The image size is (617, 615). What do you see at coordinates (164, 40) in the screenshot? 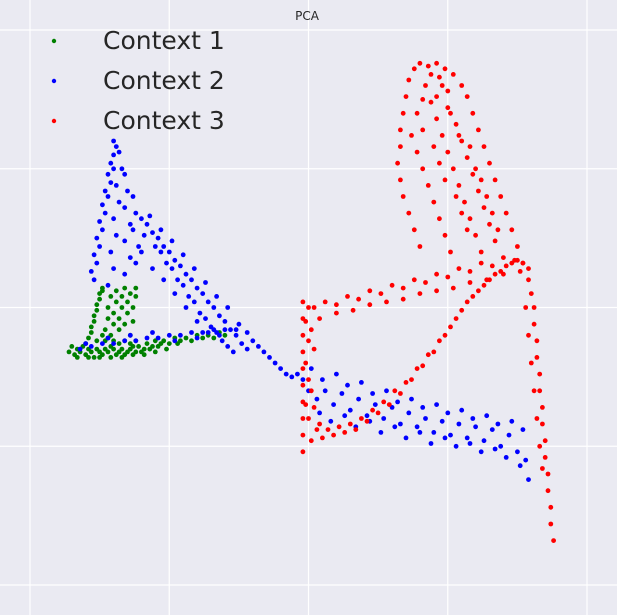
I see `legend-label-1: Context 1` at bounding box center [164, 40].